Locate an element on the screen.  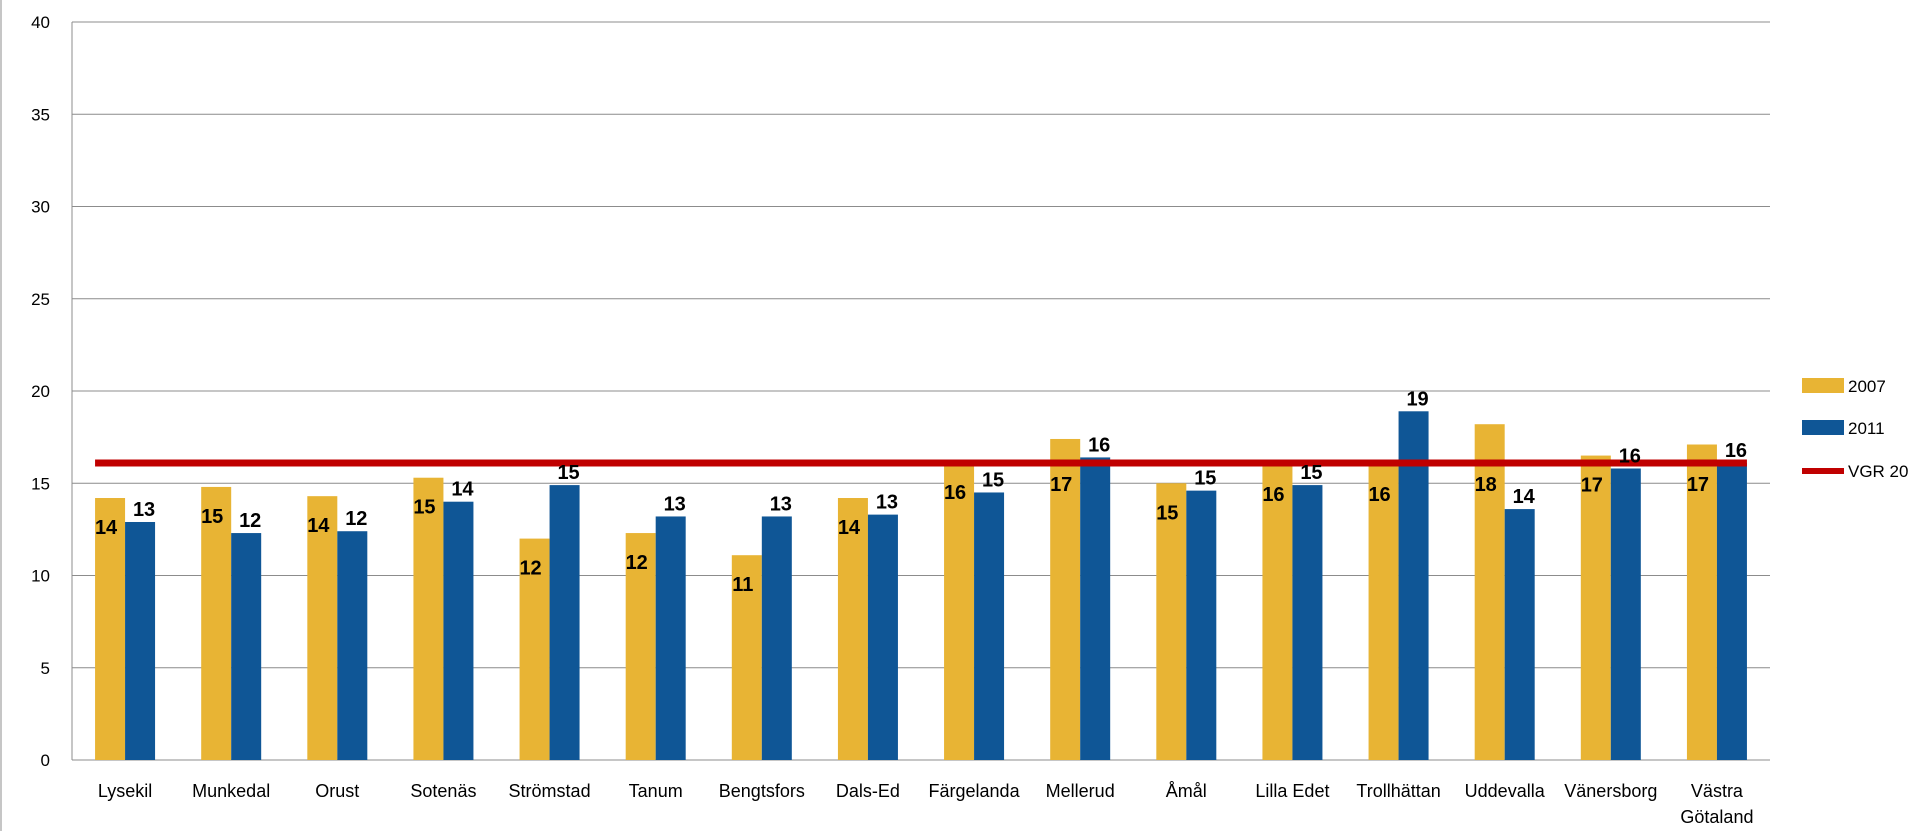
data-label-2007-4: 12 is located at coordinates (530, 569).